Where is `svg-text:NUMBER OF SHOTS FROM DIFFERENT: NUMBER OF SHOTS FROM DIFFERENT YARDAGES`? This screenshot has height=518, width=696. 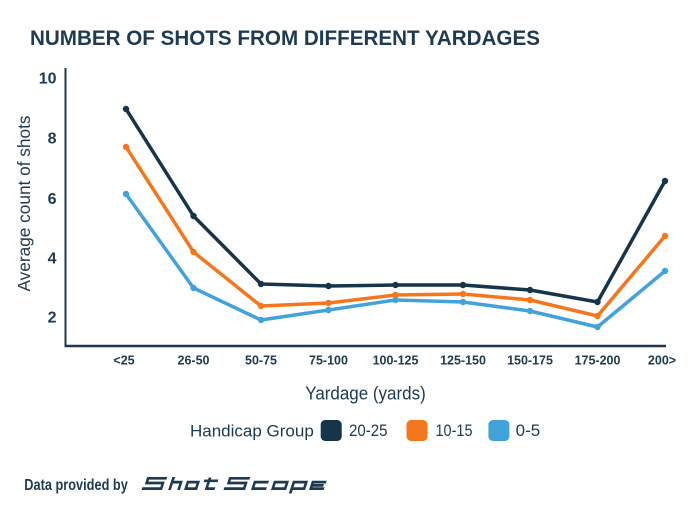
svg-text:NUMBER OF SHOTS FROM DIFFERENT: NUMBER OF SHOTS FROM DIFFERENT YARDAGES is located at coordinates (285, 38).